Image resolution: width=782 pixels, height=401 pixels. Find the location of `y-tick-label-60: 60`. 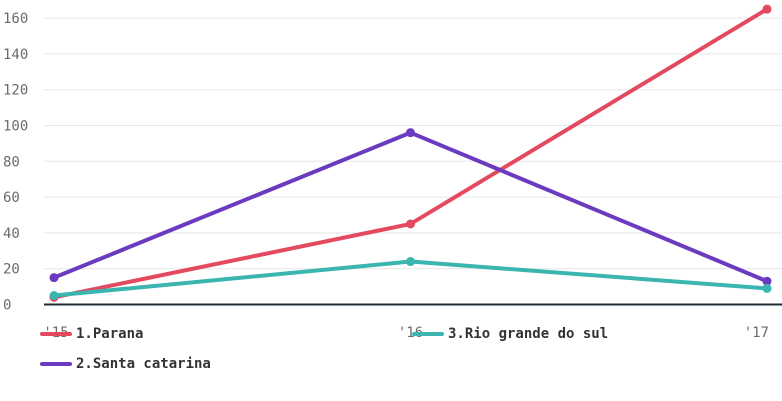

y-tick-label-60: 60 is located at coordinates (11, 198).